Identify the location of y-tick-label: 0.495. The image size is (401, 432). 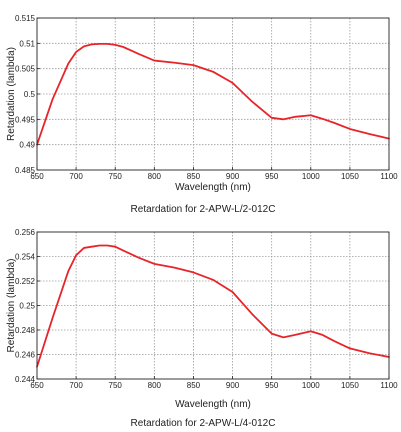
(25, 119).